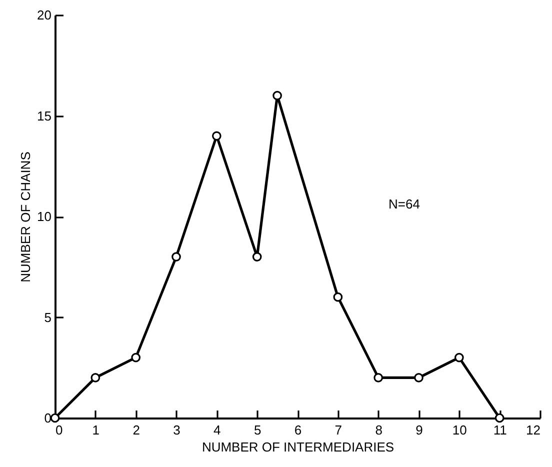 This screenshot has height=467, width=552. What do you see at coordinates (96, 430) in the screenshot?
I see `x-tick-label: 1` at bounding box center [96, 430].